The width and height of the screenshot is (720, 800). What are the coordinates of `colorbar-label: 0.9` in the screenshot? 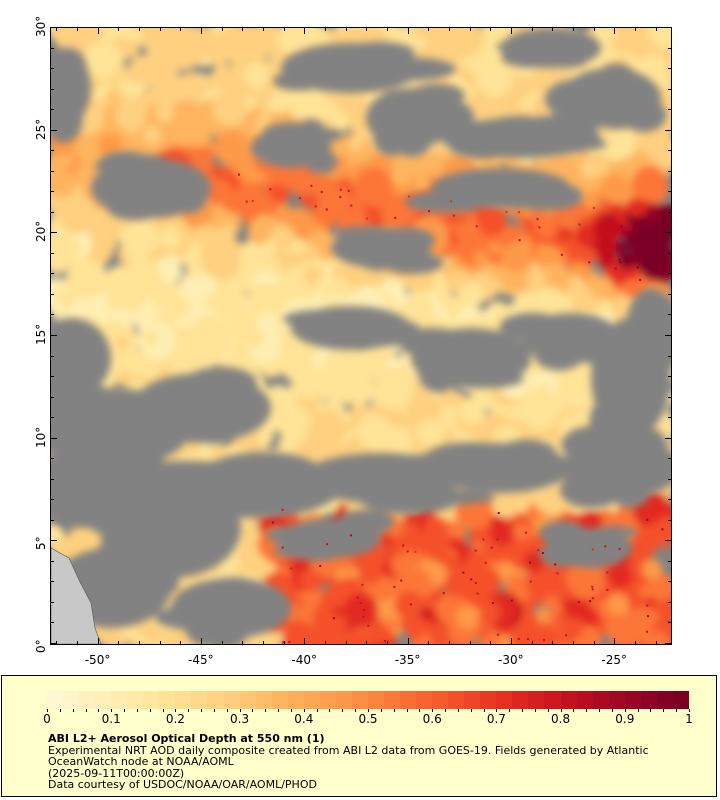 It's located at (625, 719).